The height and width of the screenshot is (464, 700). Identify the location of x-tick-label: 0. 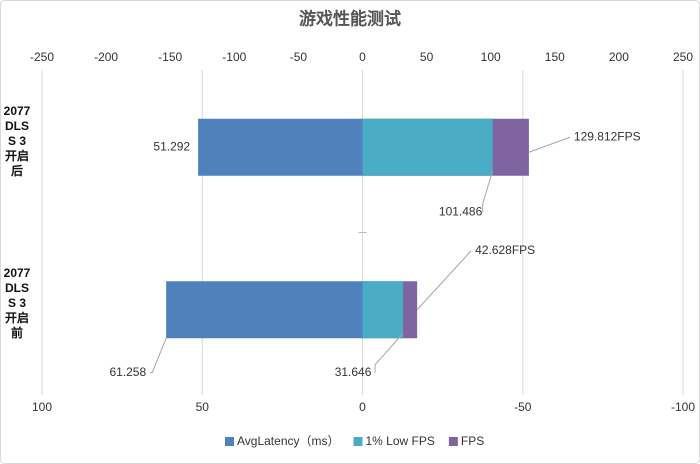
(362, 57).